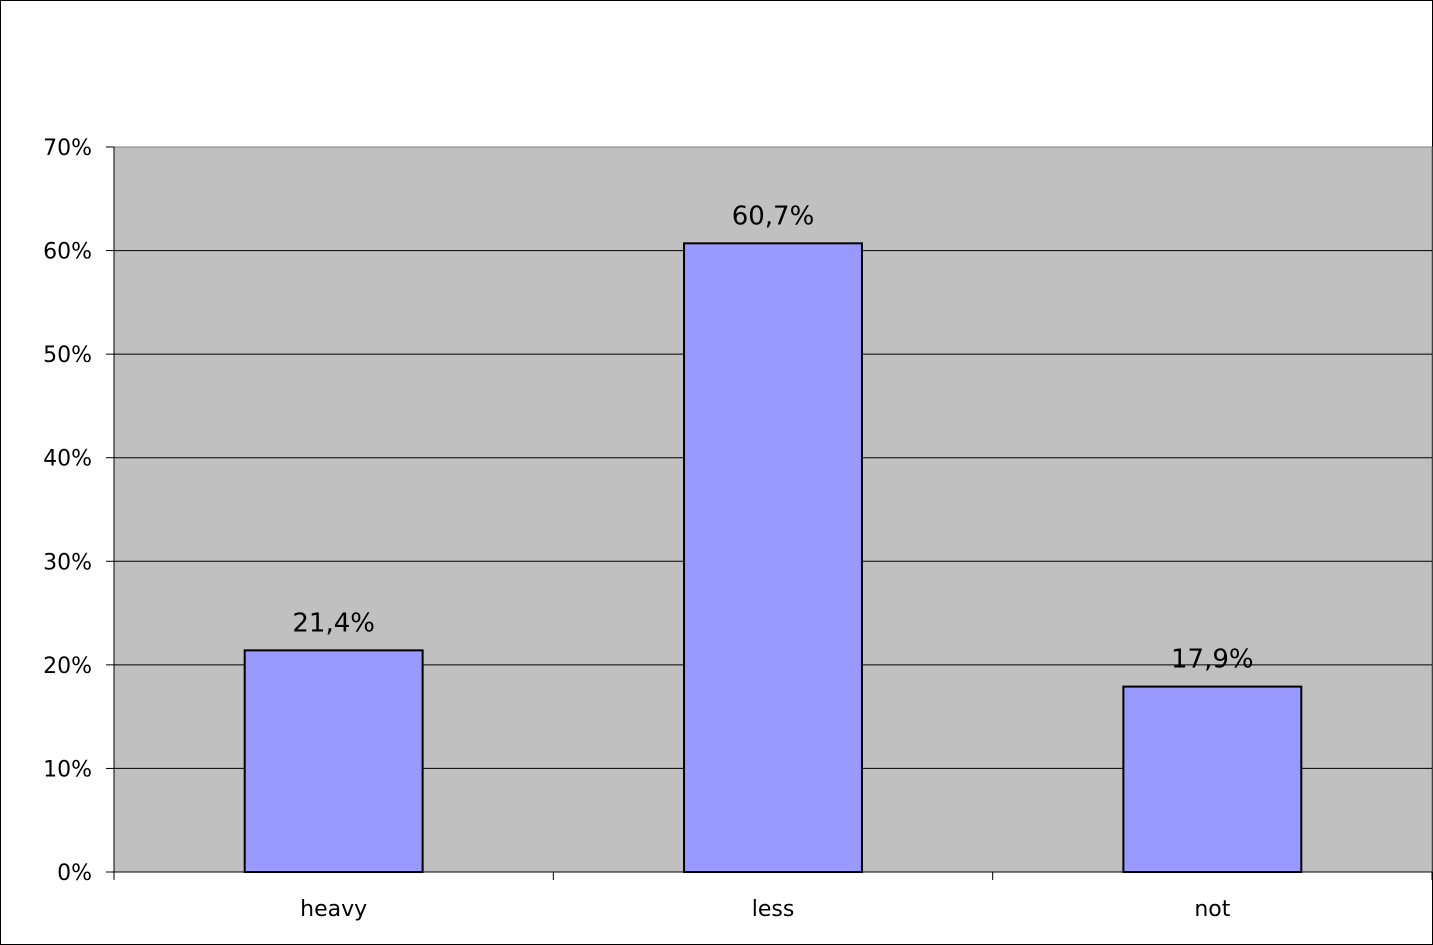  What do you see at coordinates (773, 896) in the screenshot?
I see `x-axis: heavy less not` at bounding box center [773, 896].